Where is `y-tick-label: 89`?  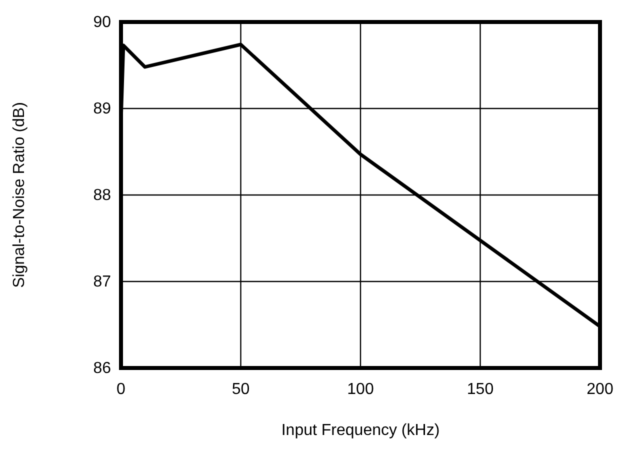 y-tick-label: 89 is located at coordinates (102, 109).